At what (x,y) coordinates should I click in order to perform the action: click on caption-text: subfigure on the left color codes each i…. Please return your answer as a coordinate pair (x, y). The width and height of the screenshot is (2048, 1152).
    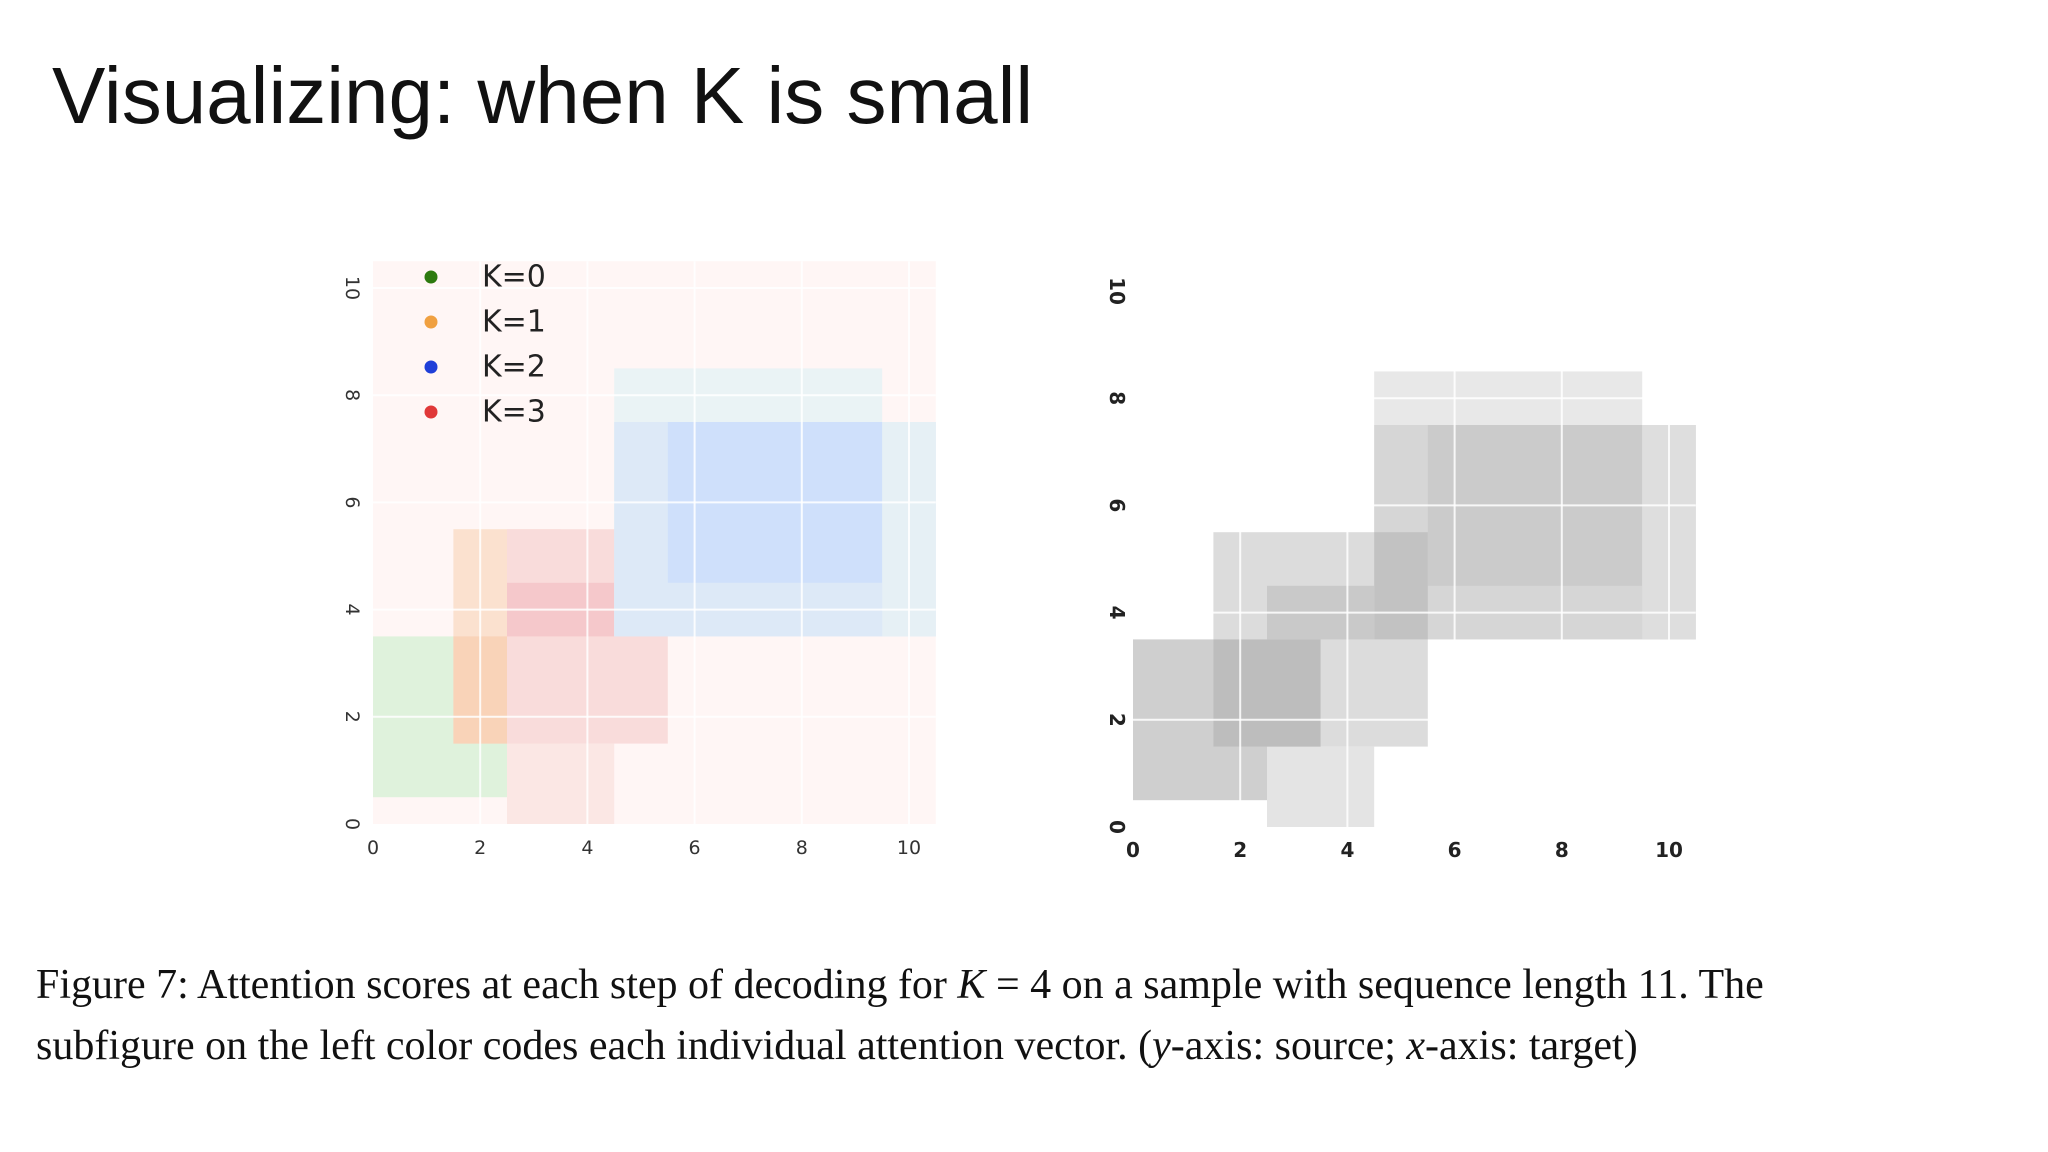
    Looking at the image, I should click on (594, 1046).